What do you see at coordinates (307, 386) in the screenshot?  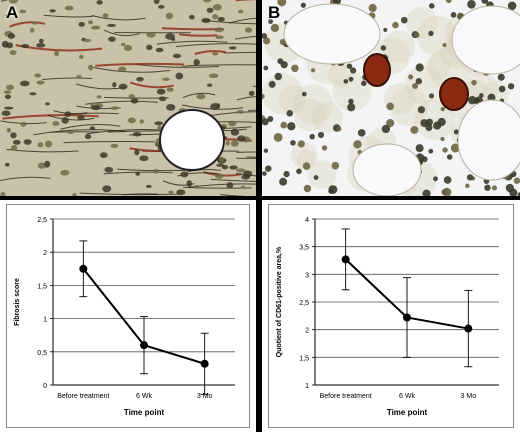 I see `y-tick-label: 1` at bounding box center [307, 386].